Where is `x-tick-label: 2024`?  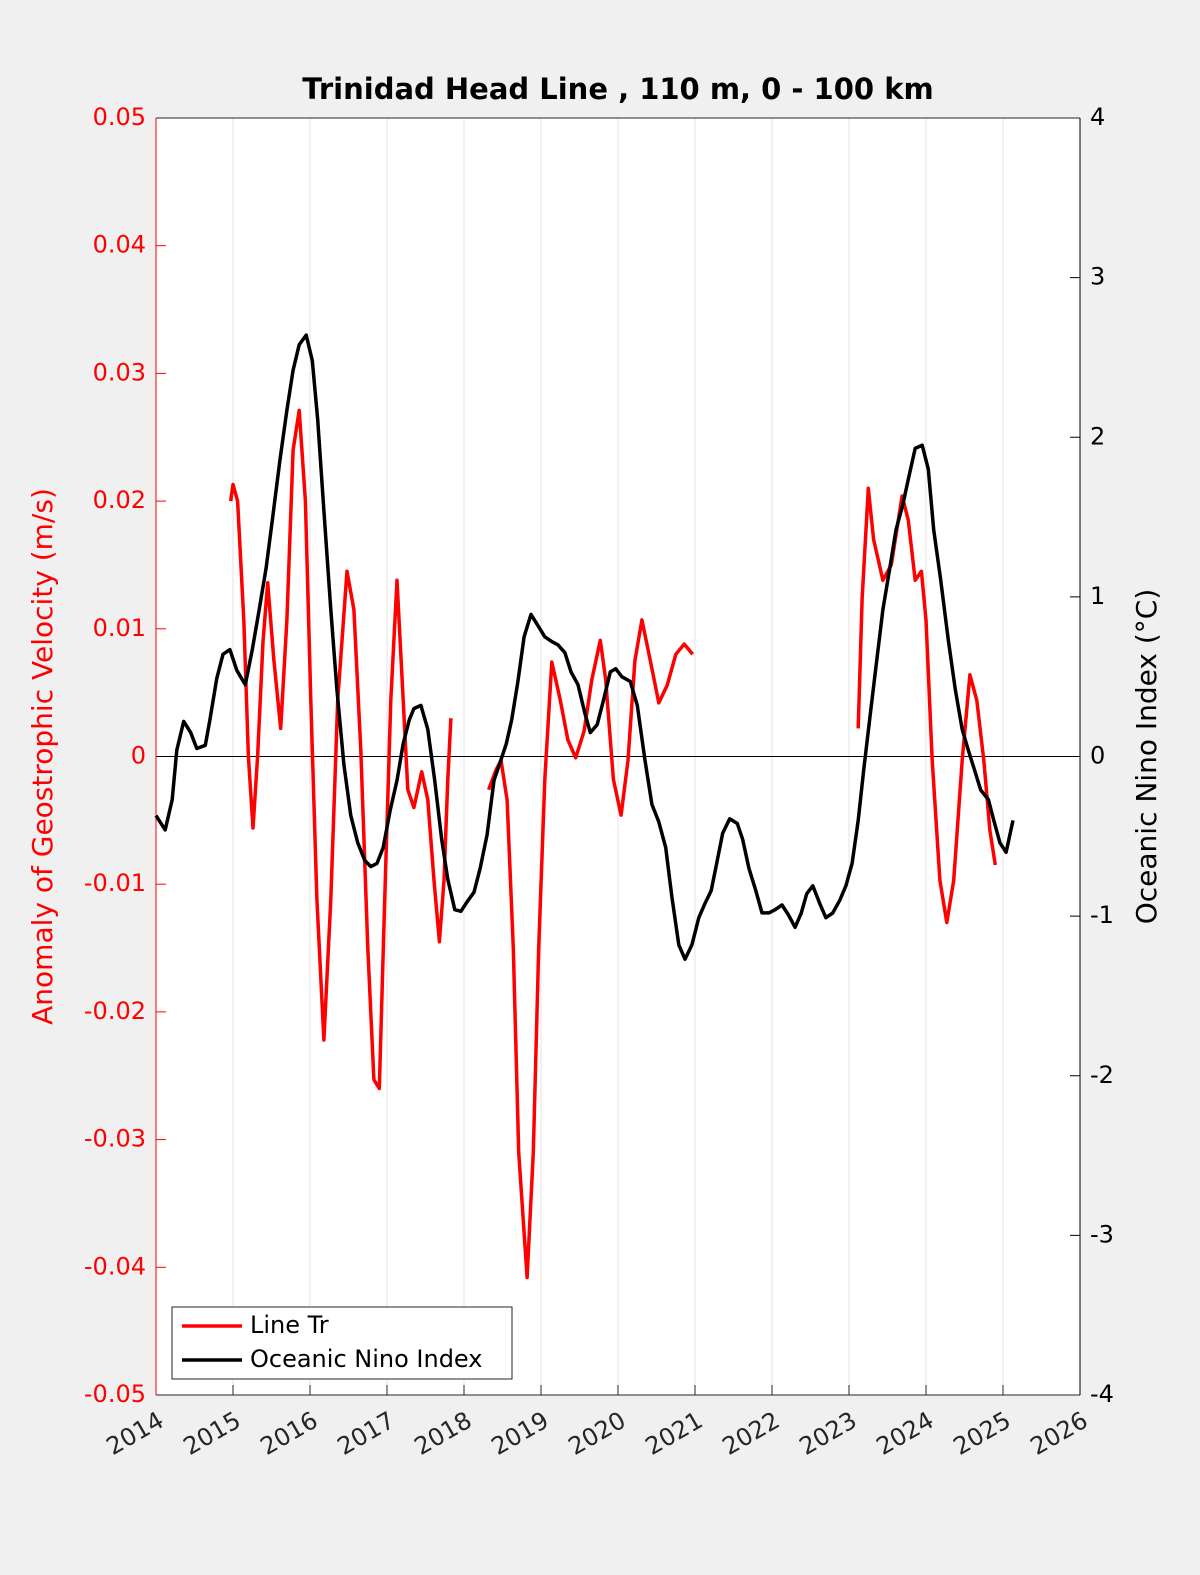 x-tick-label: 2024 is located at coordinates (905, 1433).